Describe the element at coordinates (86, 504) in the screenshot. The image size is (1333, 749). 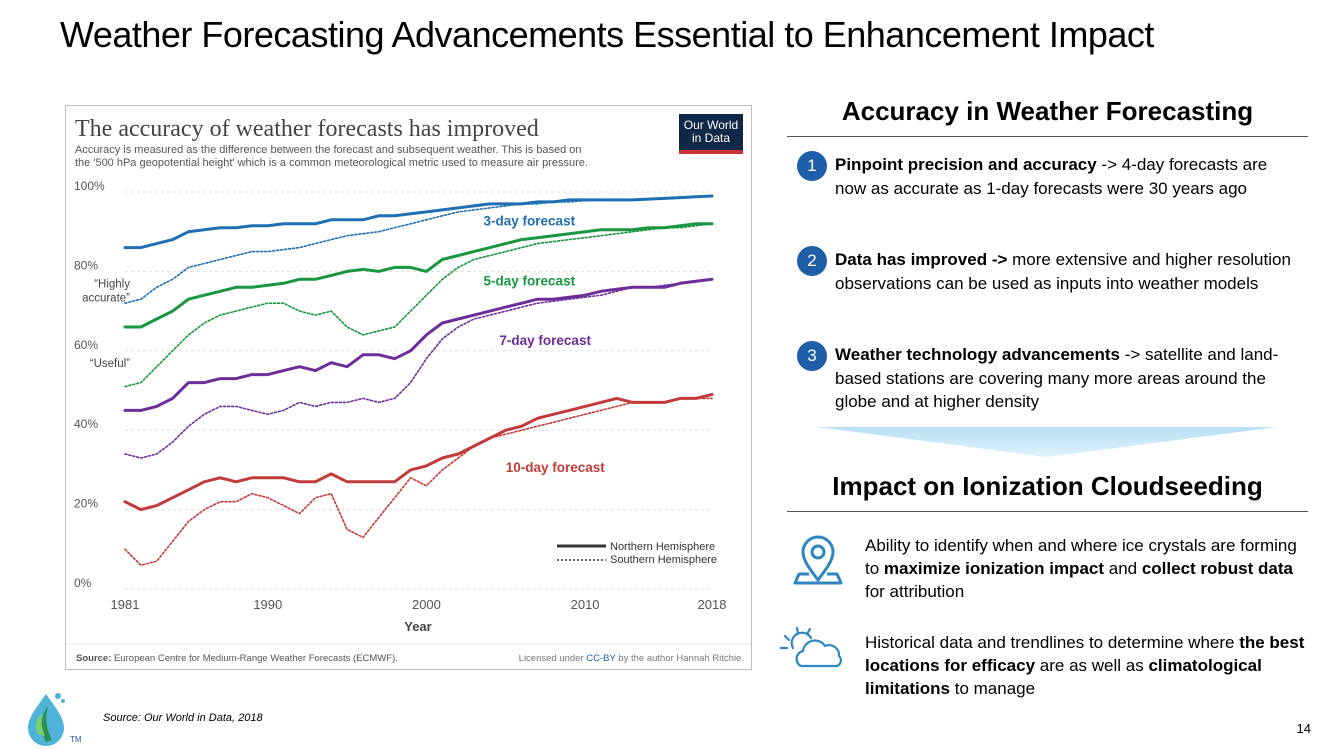
I see `y-tick-label: 20%` at that location.